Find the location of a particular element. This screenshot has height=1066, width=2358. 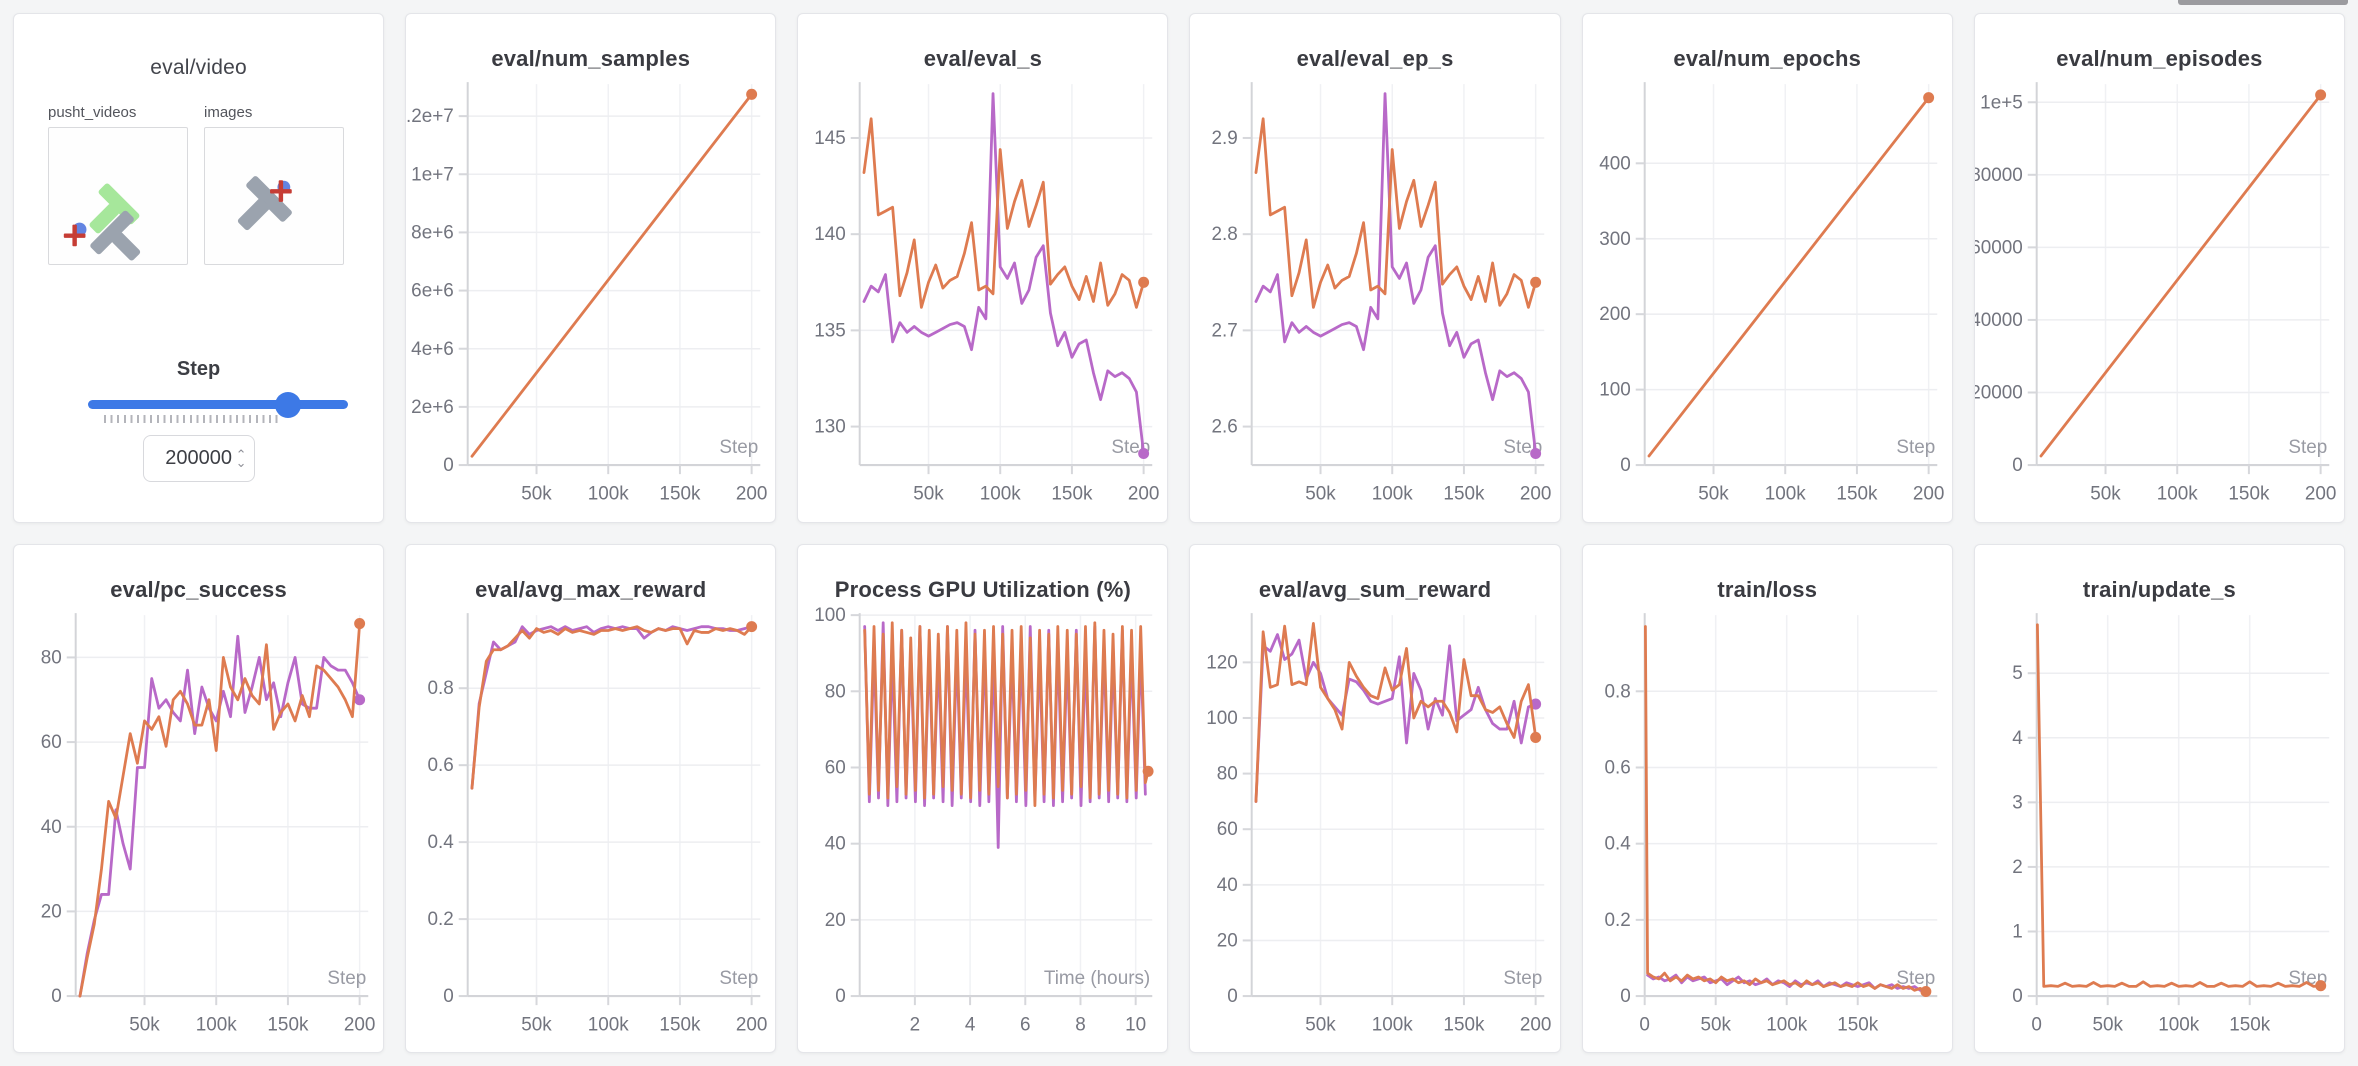

stepper-control: ⌃ ⌄ is located at coordinates (241, 458).